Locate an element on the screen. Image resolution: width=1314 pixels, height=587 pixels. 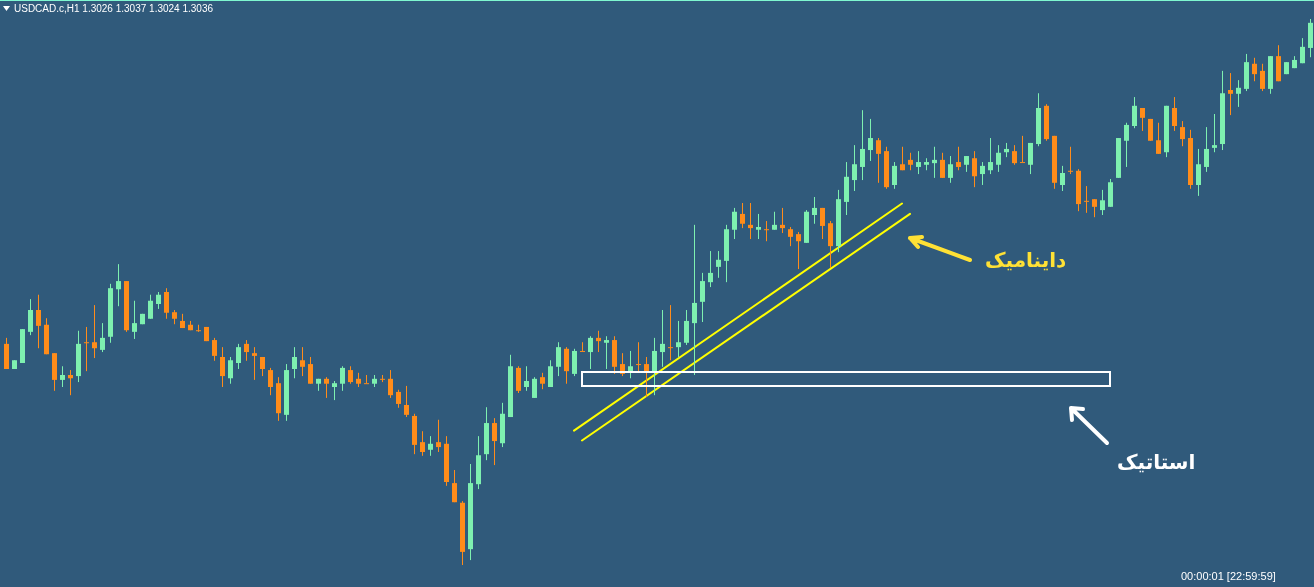
annotation: داینامیک is located at coordinates (1026, 260).